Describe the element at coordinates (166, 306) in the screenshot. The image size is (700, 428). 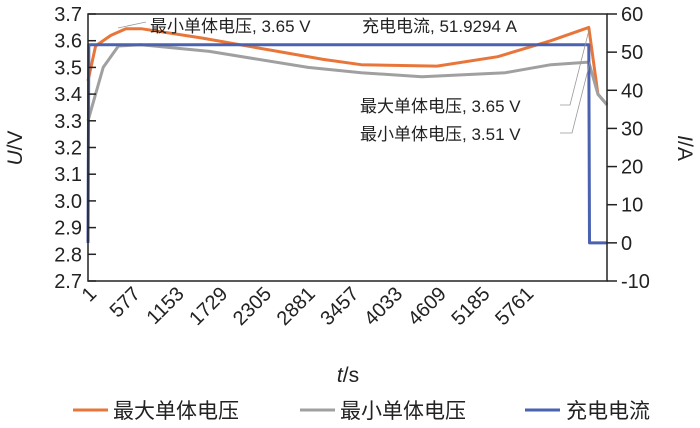
I see `x-tick-label: 1153` at that location.